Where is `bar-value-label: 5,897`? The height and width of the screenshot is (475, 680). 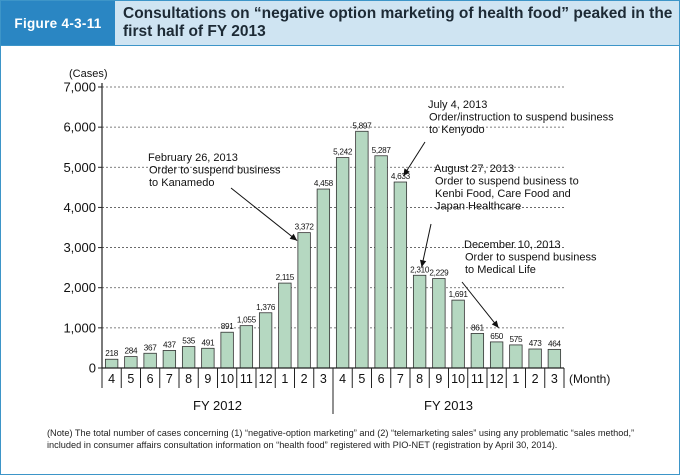 bar-value-label: 5,897 is located at coordinates (362, 125).